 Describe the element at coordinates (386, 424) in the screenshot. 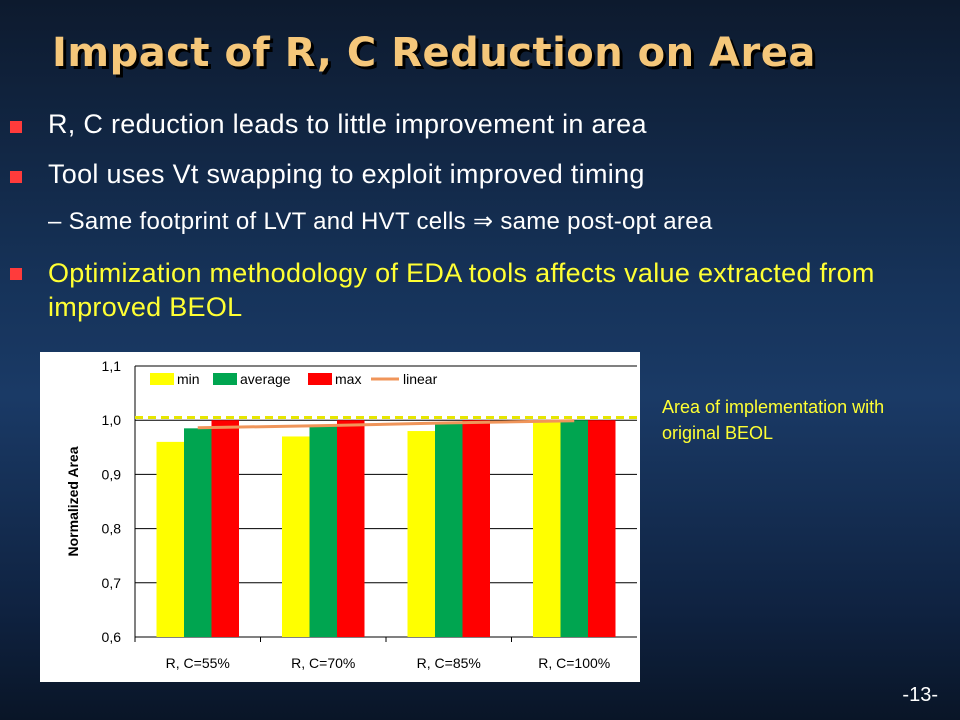

I see `trend-line` at that location.